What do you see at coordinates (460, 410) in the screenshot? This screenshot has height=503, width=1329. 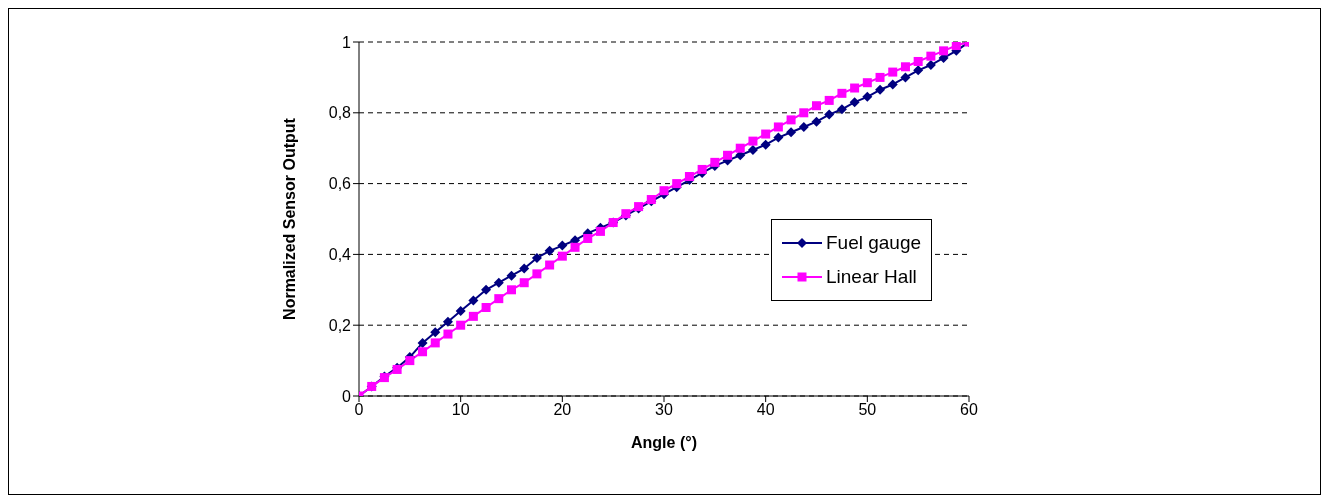 I see `x-tick-label: 10` at bounding box center [460, 410].